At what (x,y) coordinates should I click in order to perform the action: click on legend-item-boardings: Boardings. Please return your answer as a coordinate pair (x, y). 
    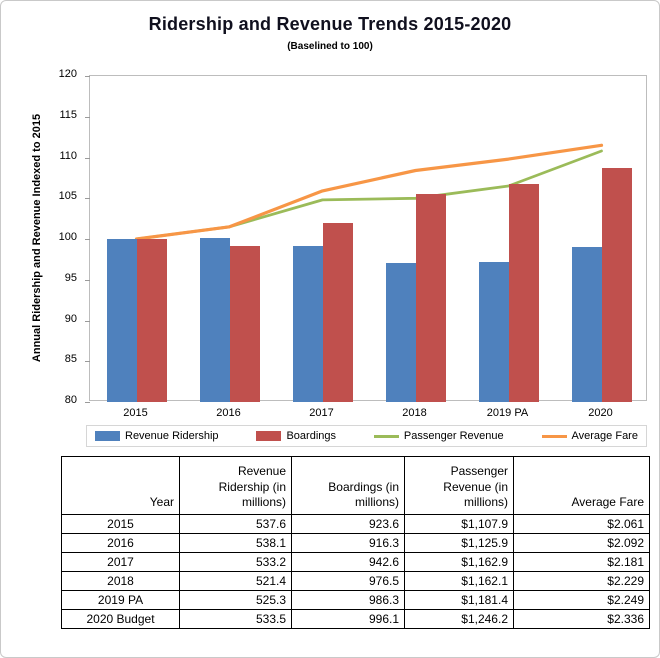
    Looking at the image, I should click on (296, 436).